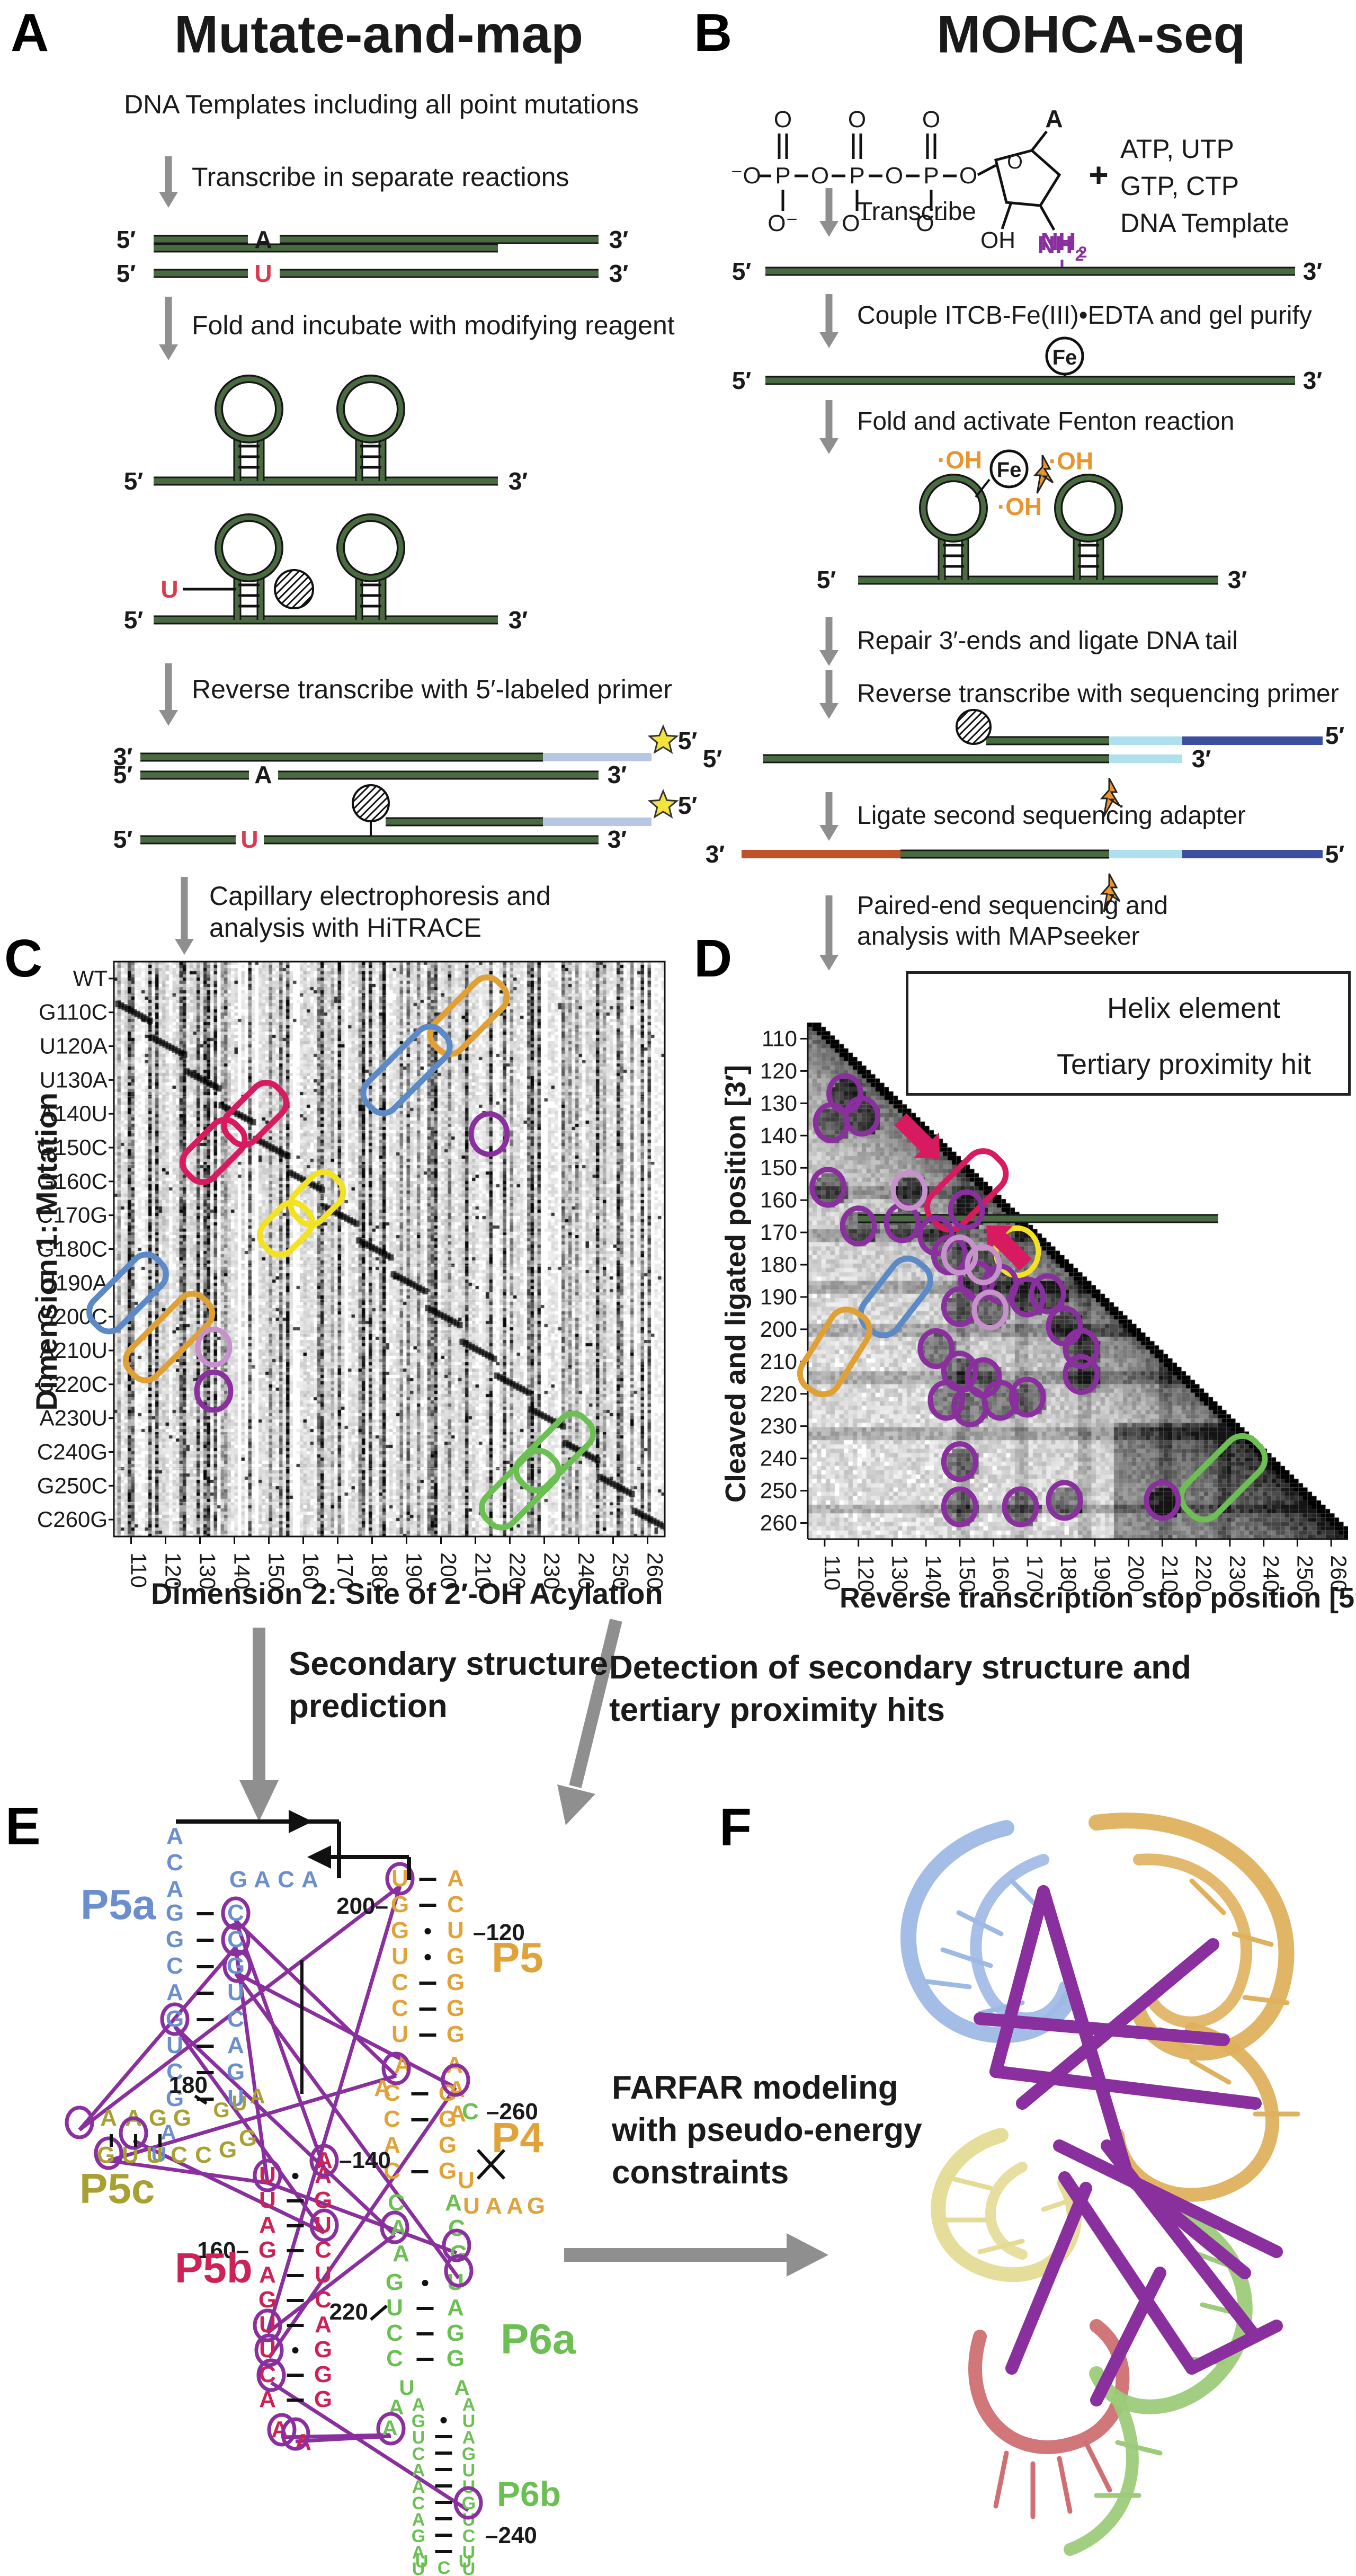  Describe the element at coordinates (1304, 1573) in the screenshot. I see `d-x-tick-label: 250` at that location.